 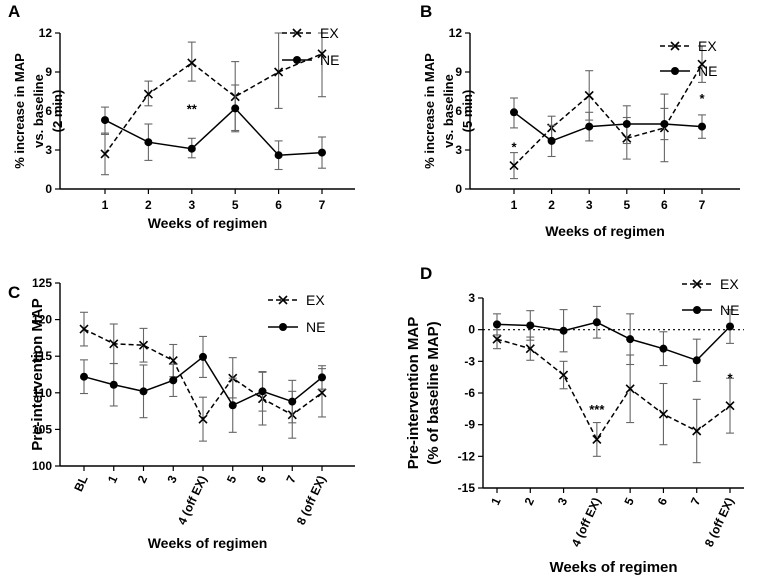 What do you see at coordinates (467, 456) in the screenshot?
I see `y-tick-label: -12` at bounding box center [467, 456].